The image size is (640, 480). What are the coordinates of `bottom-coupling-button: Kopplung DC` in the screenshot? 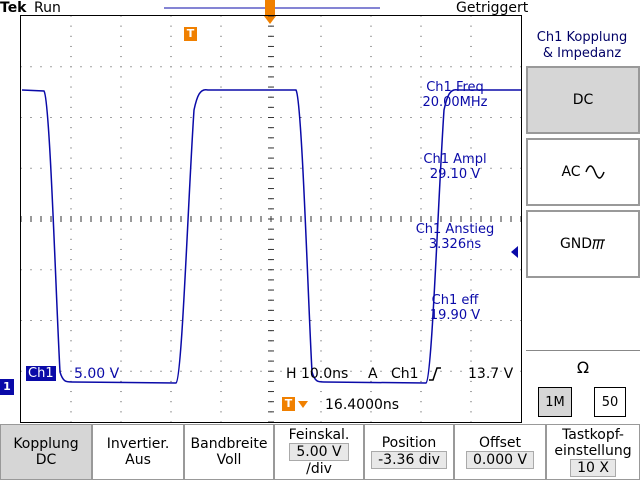 It's located at (46, 452).